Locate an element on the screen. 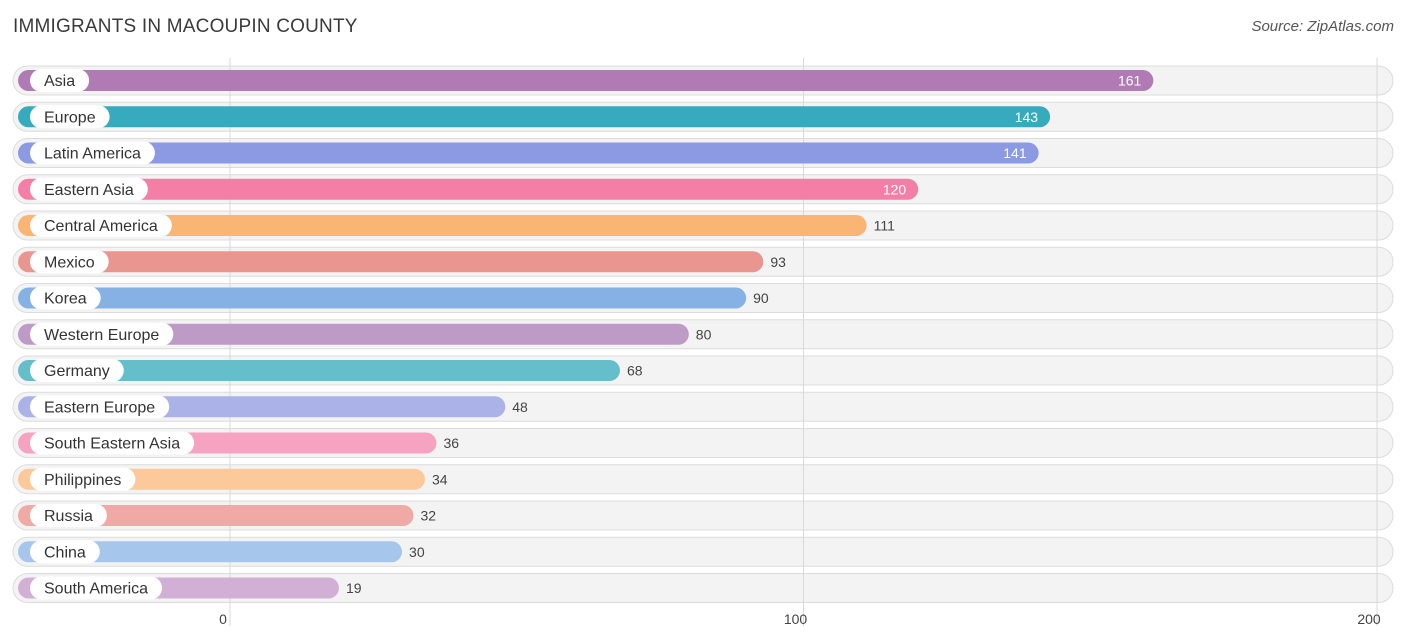 This screenshot has width=1406, height=643. bar-group: South America 19 is located at coordinates (190, 588).